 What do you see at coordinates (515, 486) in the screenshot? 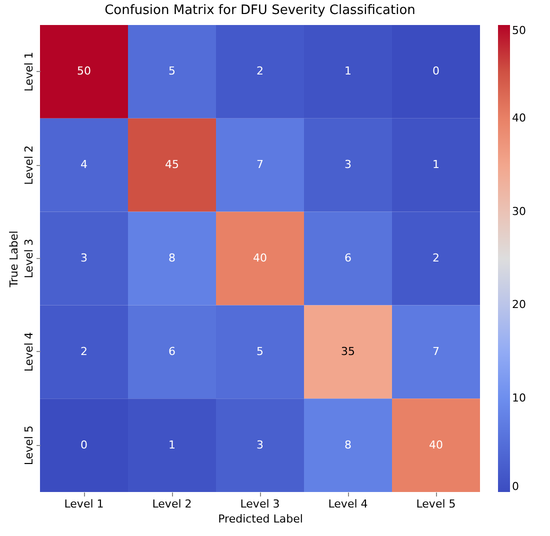
I see `color-bar-label: 0` at bounding box center [515, 486].